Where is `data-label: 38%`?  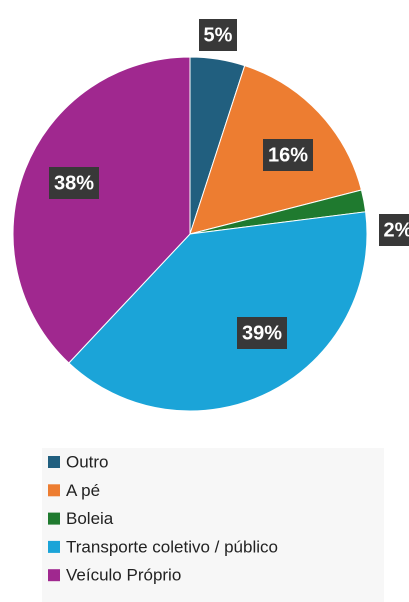 data-label: 38% is located at coordinates (74, 183).